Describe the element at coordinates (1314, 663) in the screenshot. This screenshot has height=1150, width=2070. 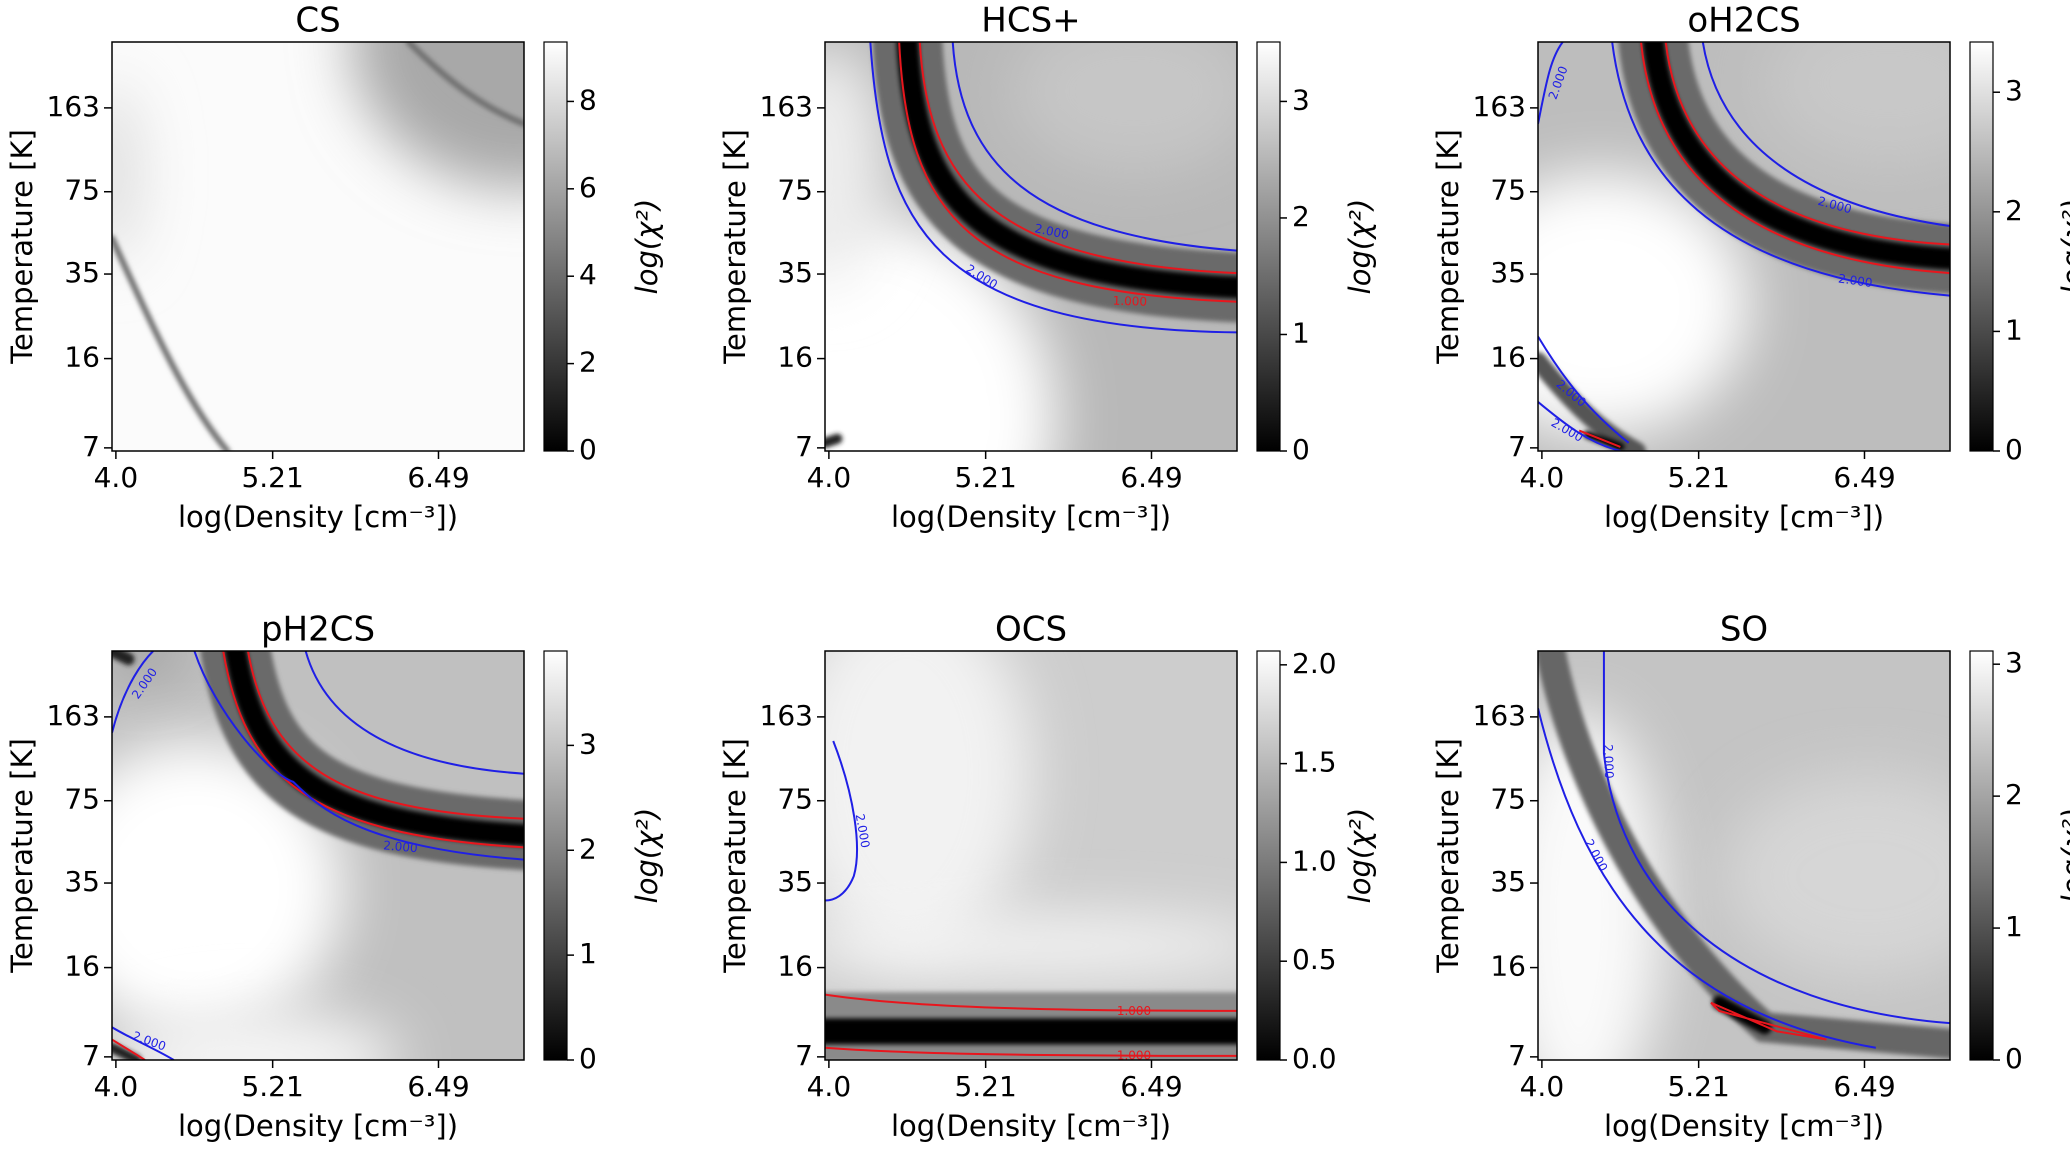
I see `colorbar-tick-label: 2.0` at that location.